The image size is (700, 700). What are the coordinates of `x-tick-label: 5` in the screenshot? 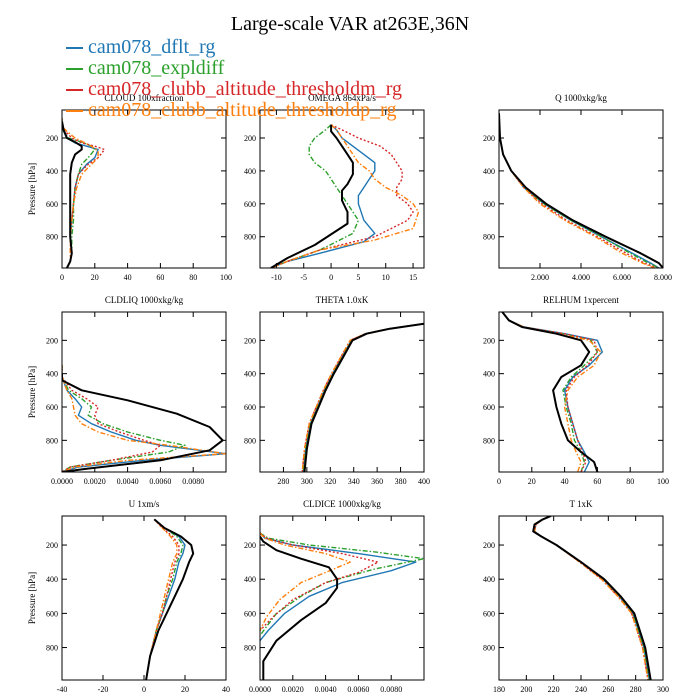 It's located at (358, 277).